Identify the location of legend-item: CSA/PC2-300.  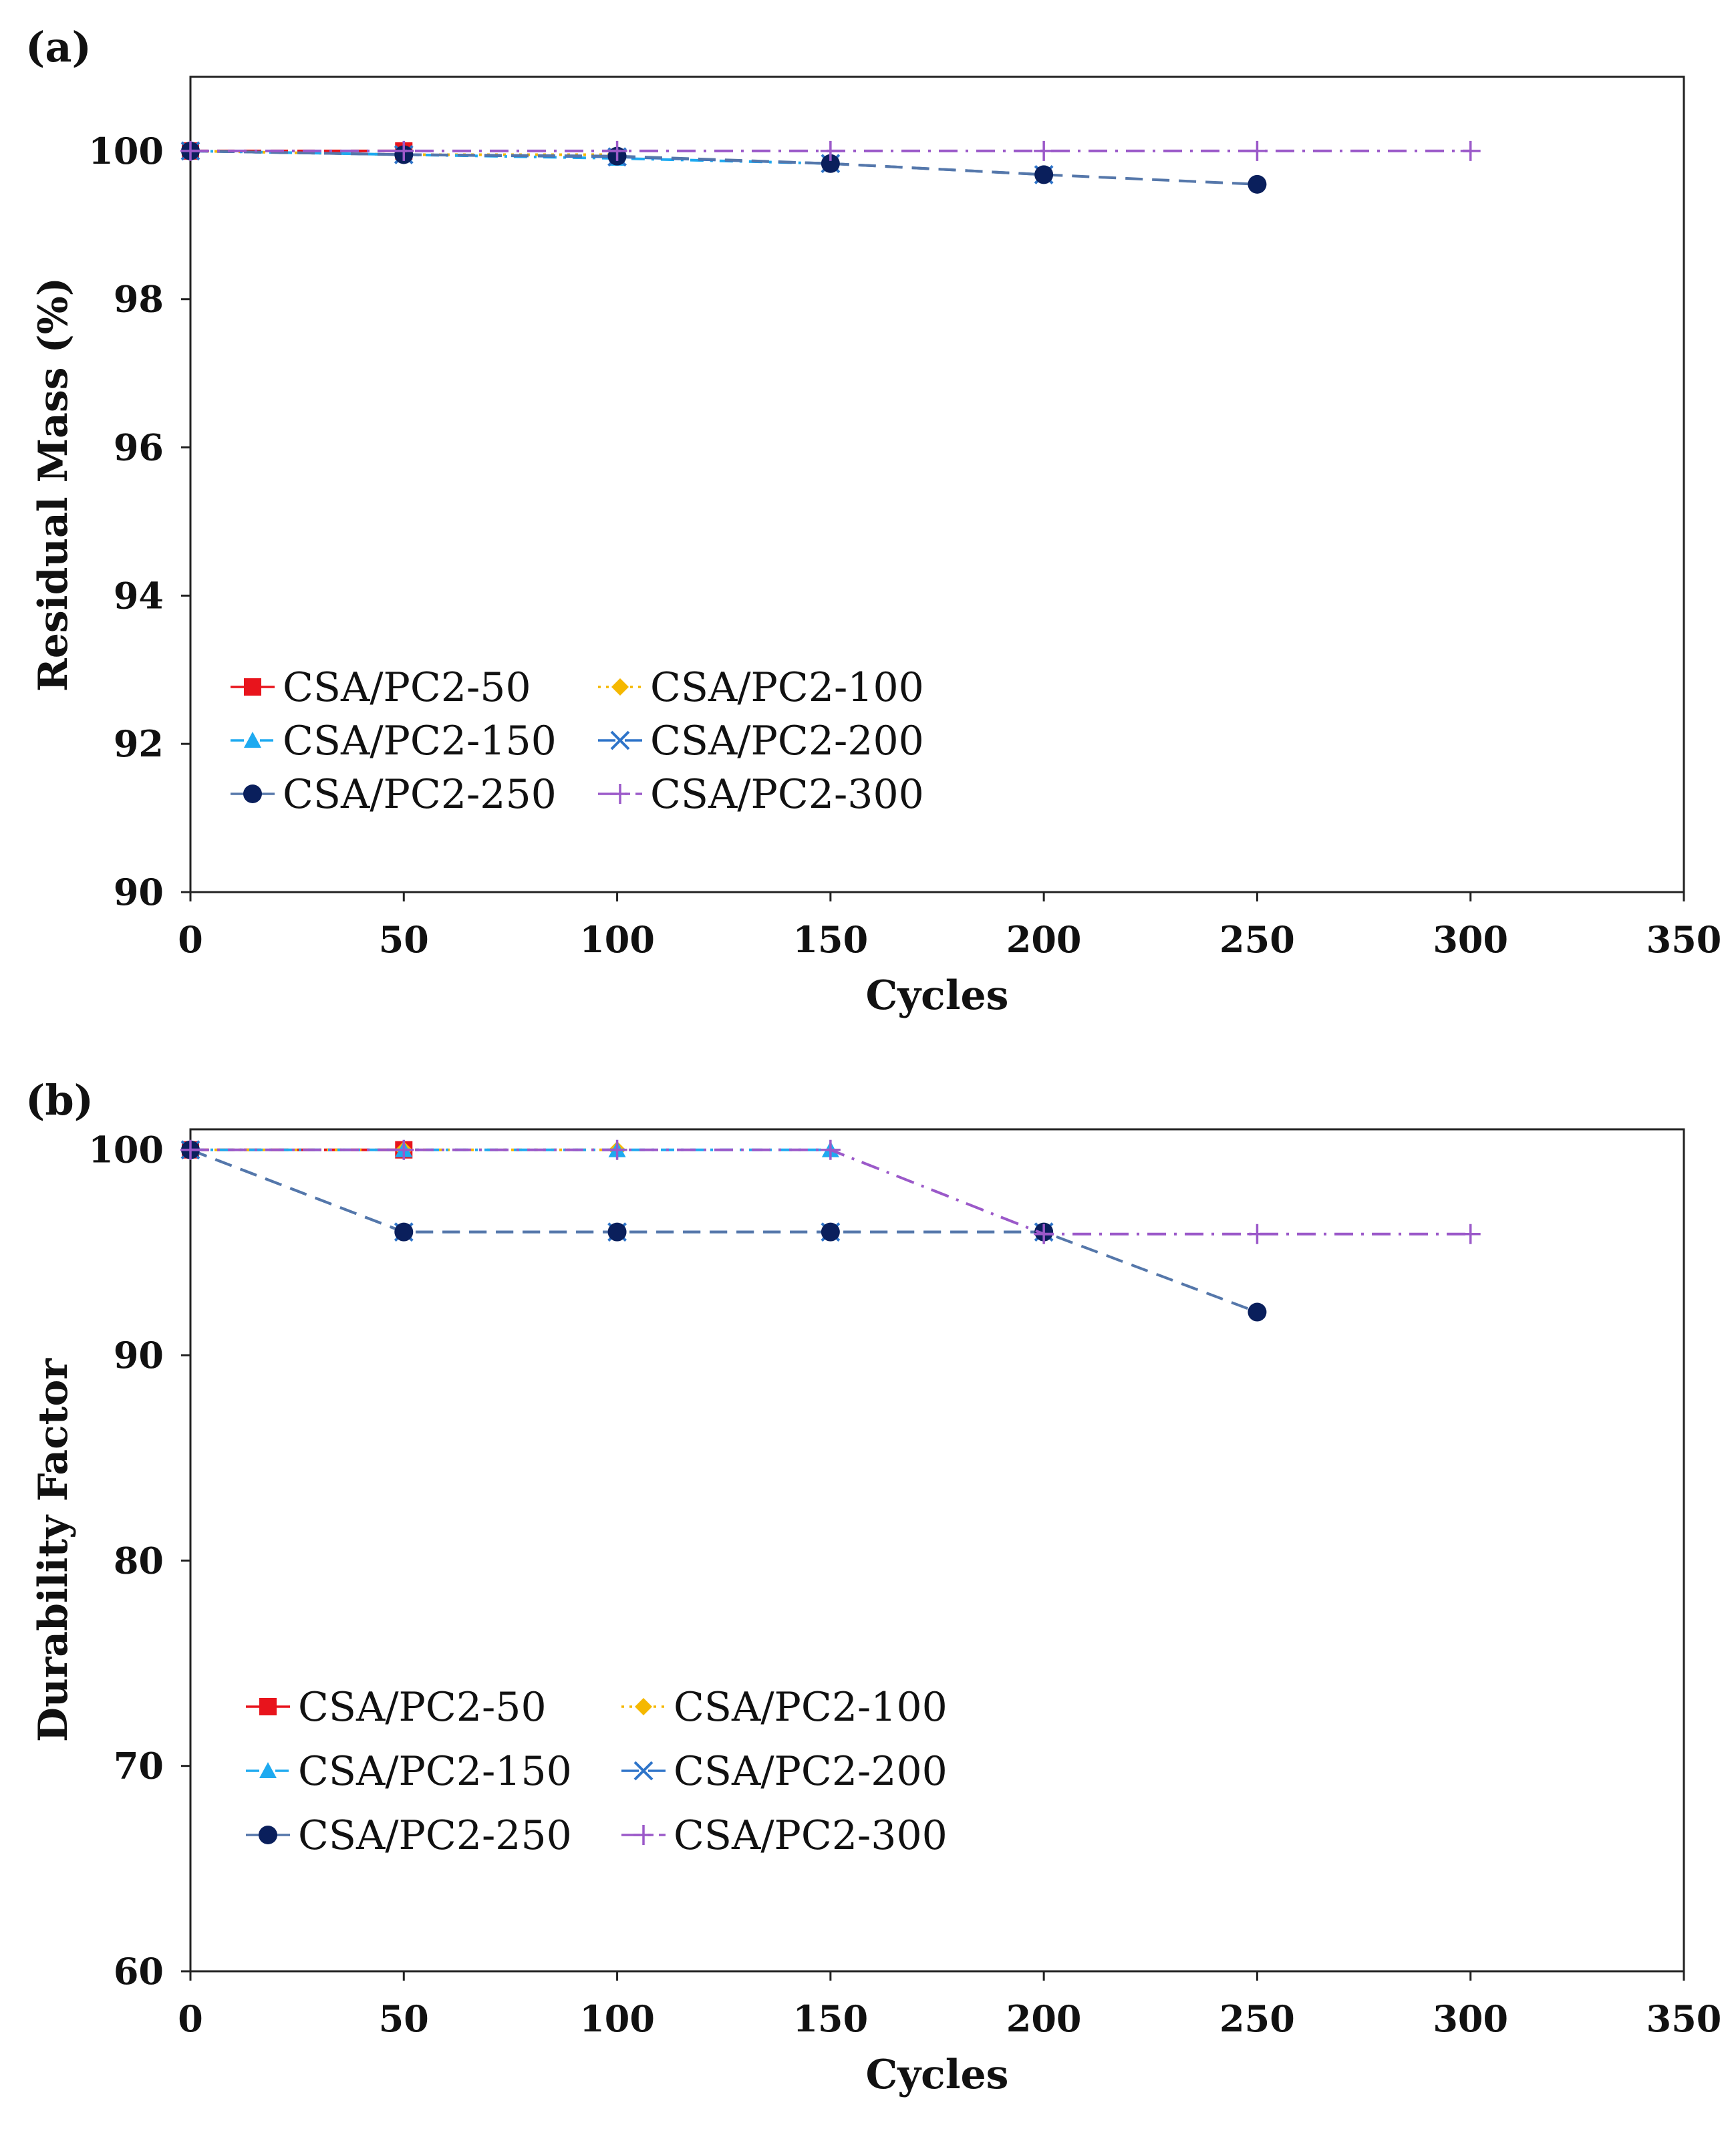
(761, 794).